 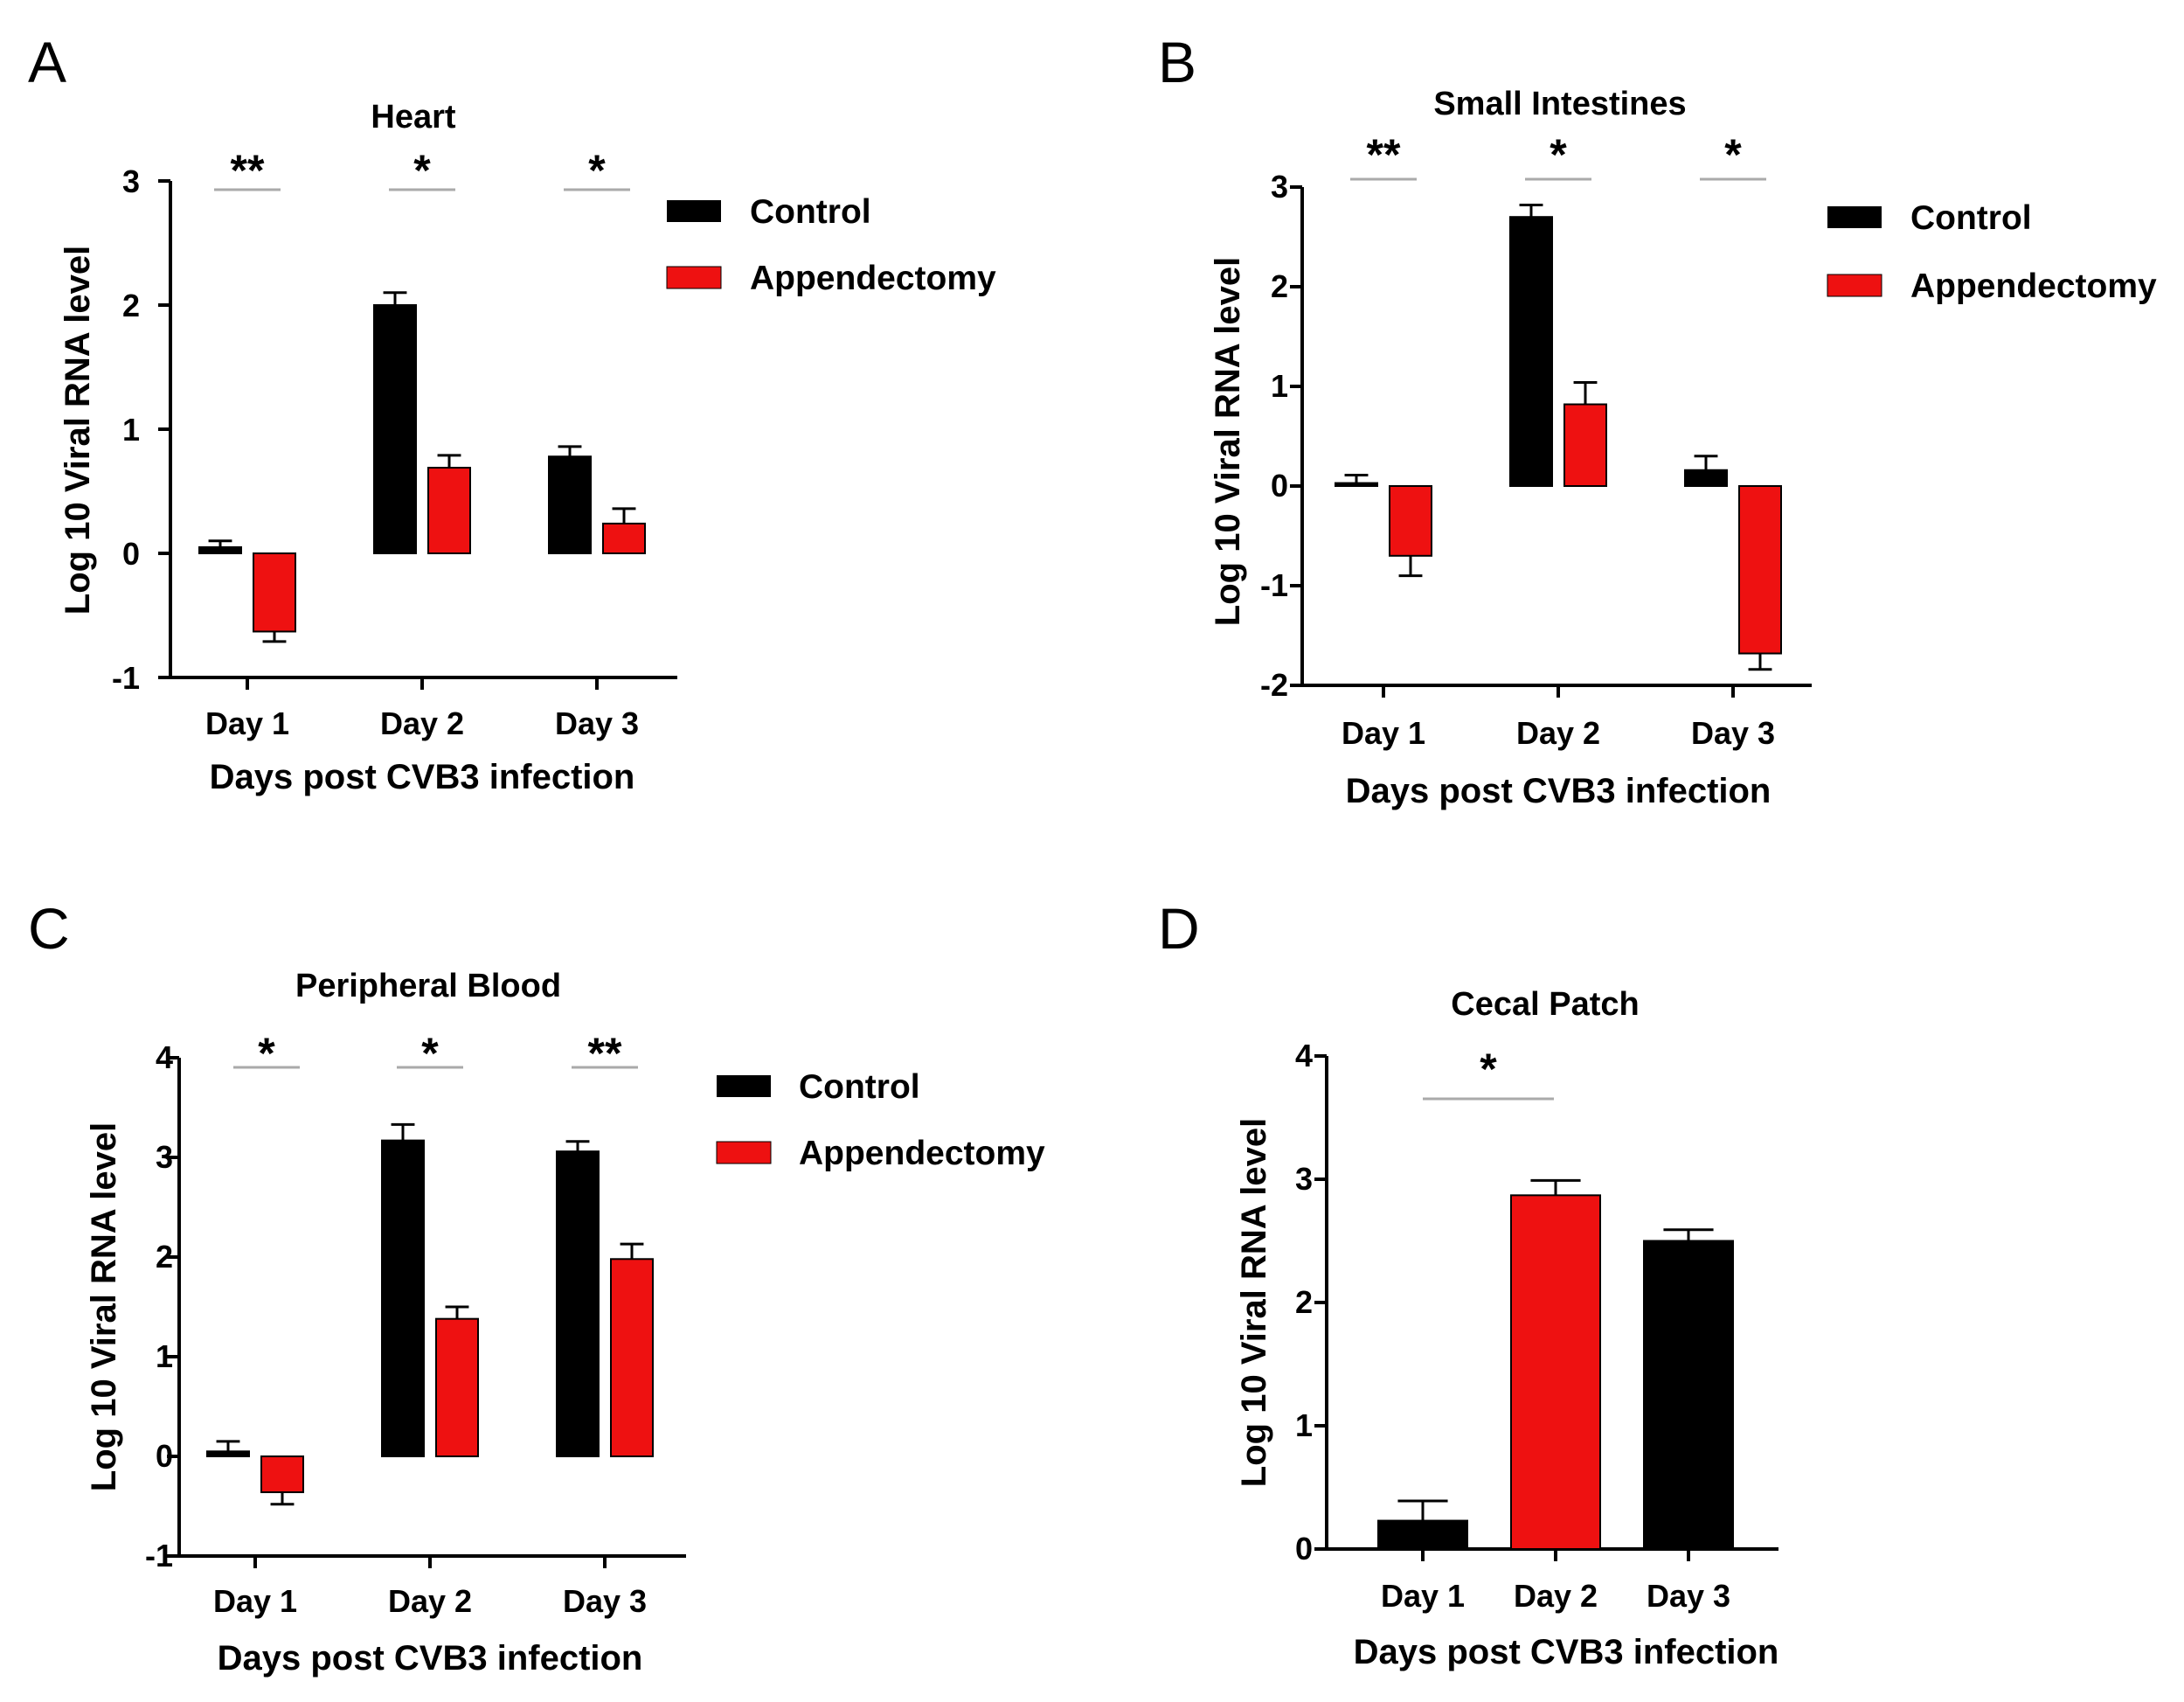 What do you see at coordinates (49, 929) in the screenshot?
I see `panel-label-c: C` at bounding box center [49, 929].